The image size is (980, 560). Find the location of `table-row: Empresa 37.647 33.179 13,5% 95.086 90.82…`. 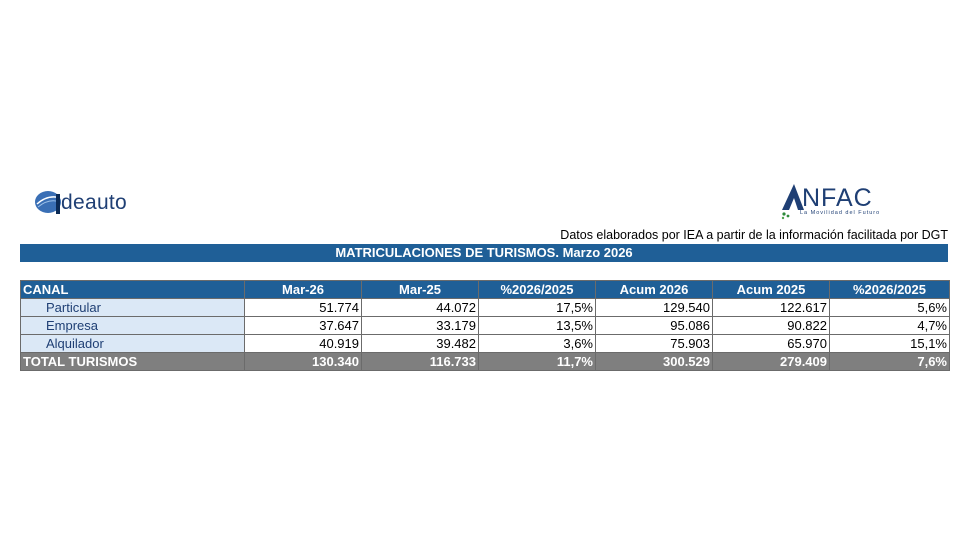

table-row: Empresa 37.647 33.179 13,5% 95.086 90.82… is located at coordinates (485, 325).